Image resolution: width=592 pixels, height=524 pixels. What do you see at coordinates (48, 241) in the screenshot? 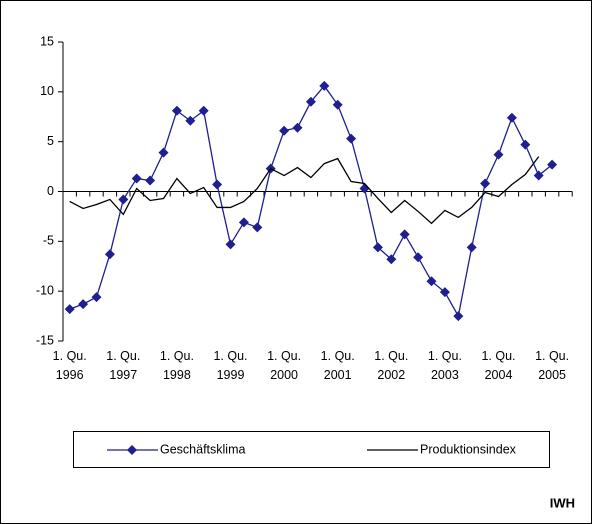
I see `y-tick-label: -5` at bounding box center [48, 241].